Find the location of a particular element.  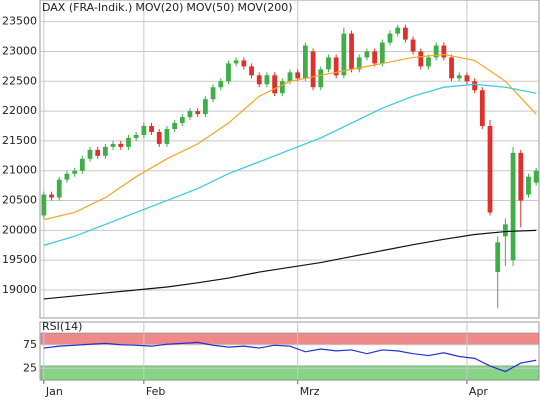

y-tick-label: 22000 is located at coordinates (19, 110).